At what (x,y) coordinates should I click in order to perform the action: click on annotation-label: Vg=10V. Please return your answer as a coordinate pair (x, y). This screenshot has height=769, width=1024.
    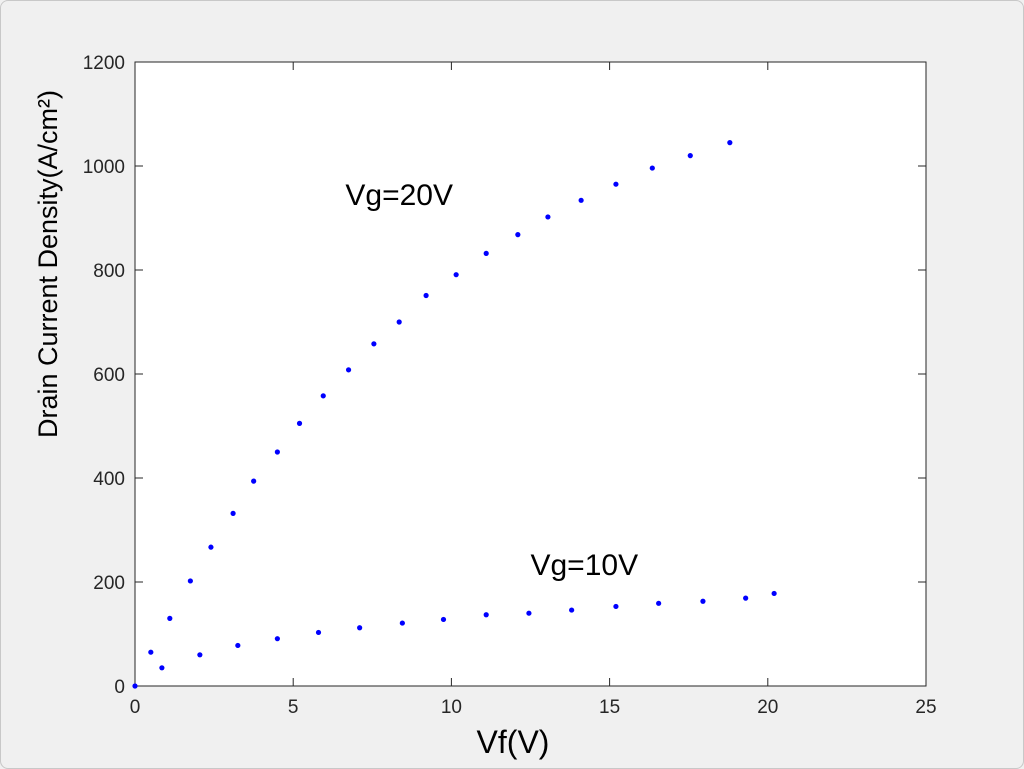
    Looking at the image, I should click on (584, 565).